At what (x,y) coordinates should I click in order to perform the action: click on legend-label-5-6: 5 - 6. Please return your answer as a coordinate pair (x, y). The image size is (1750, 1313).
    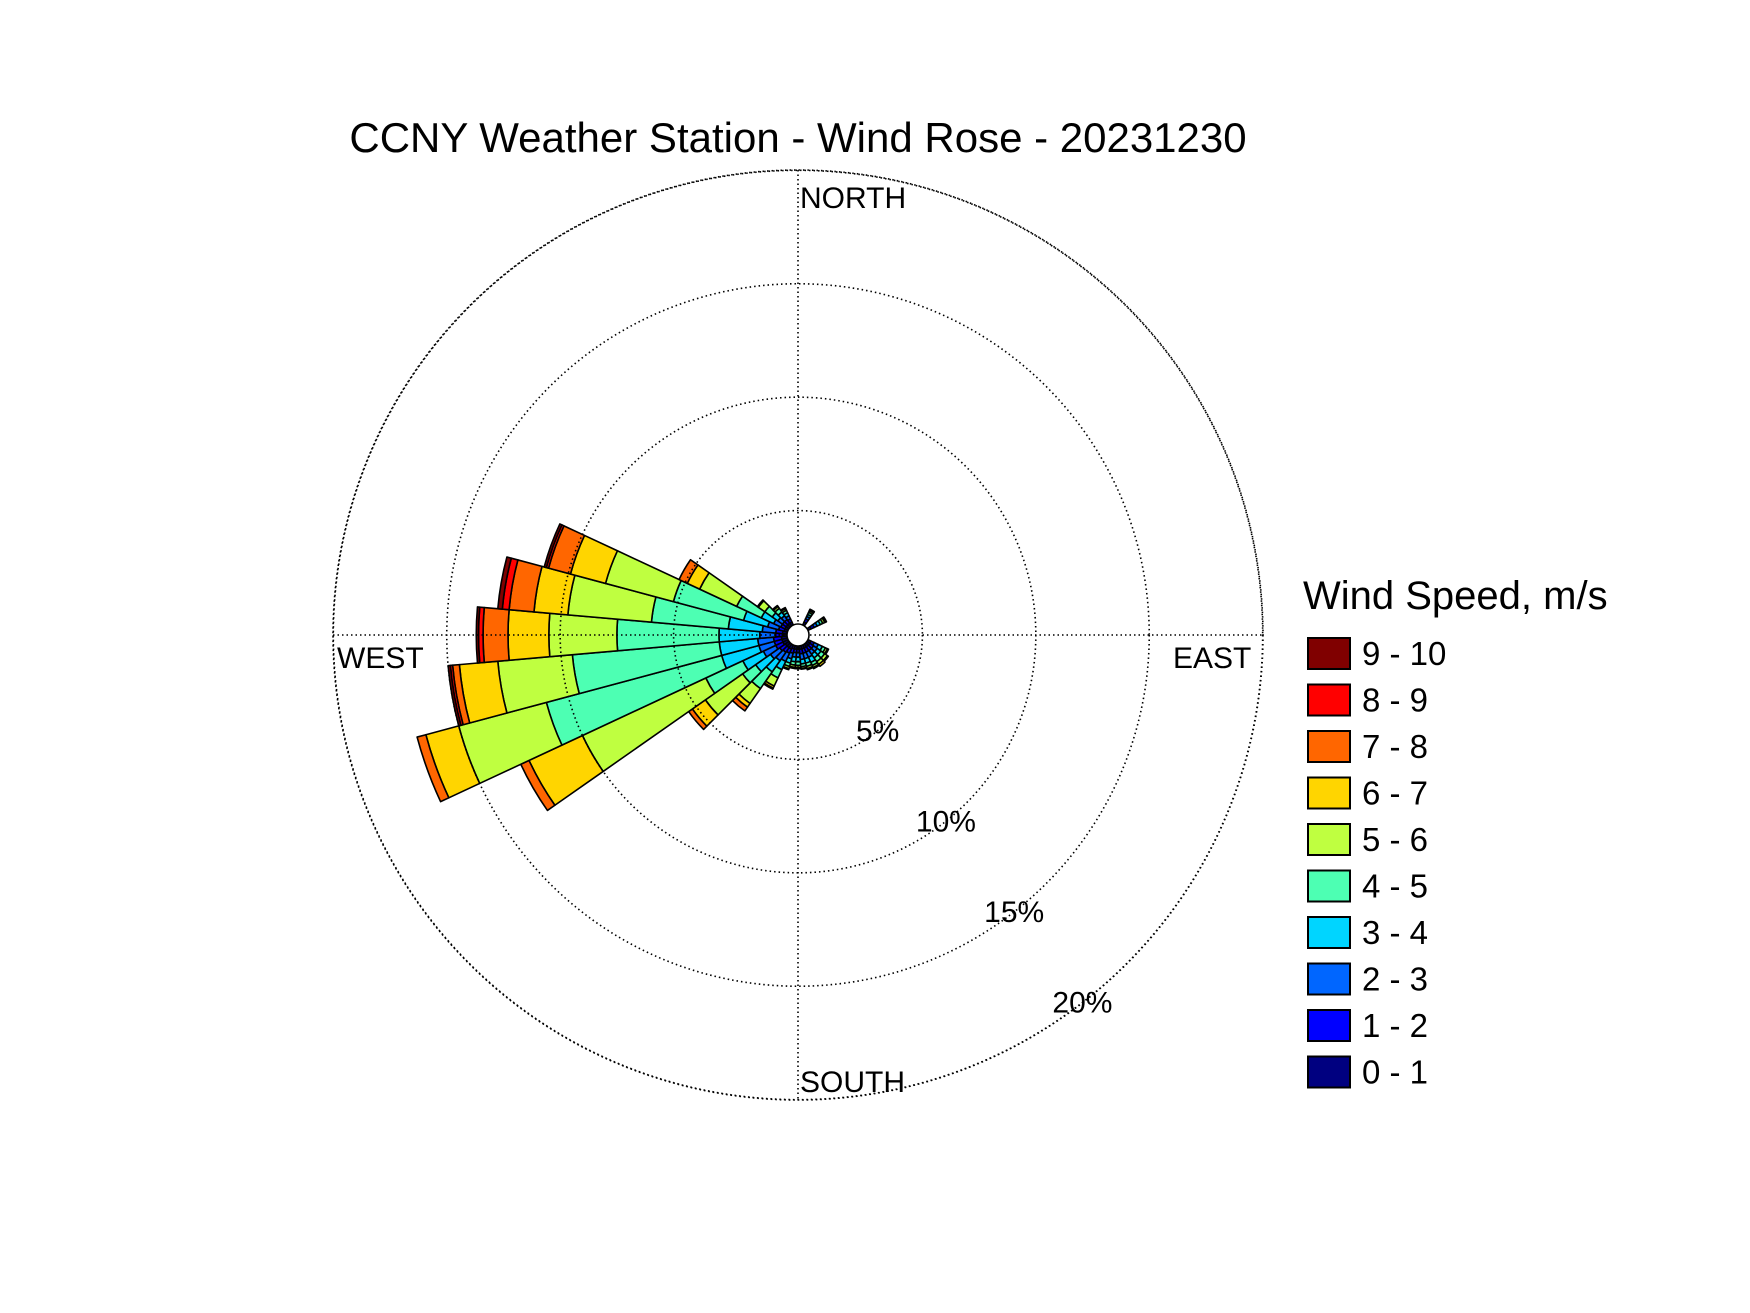
    Looking at the image, I should click on (1395, 839).